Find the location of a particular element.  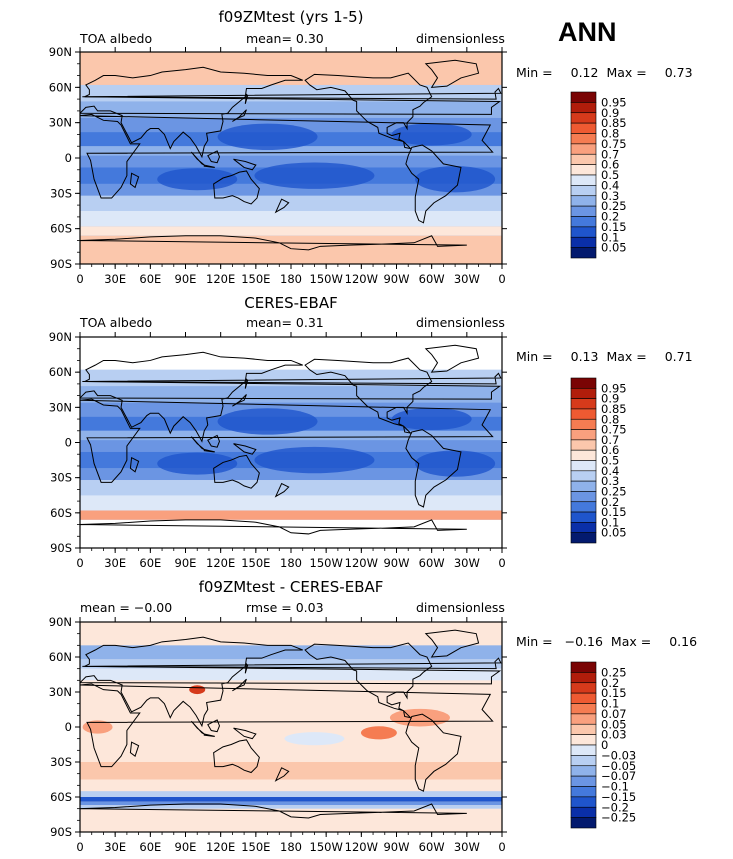

panel-3-lat-label: 30N is located at coordinates (60, 692).